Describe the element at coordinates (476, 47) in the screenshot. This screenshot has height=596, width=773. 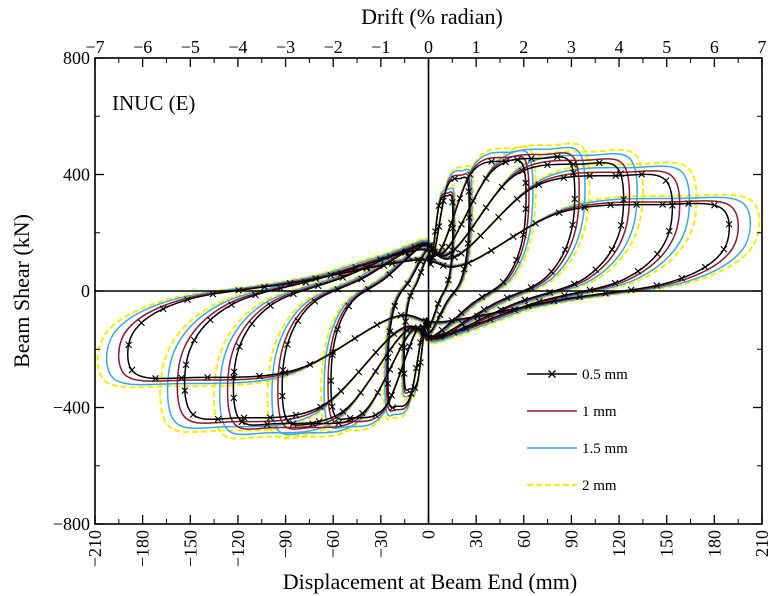
I see `x2-tick-label: 1` at that location.